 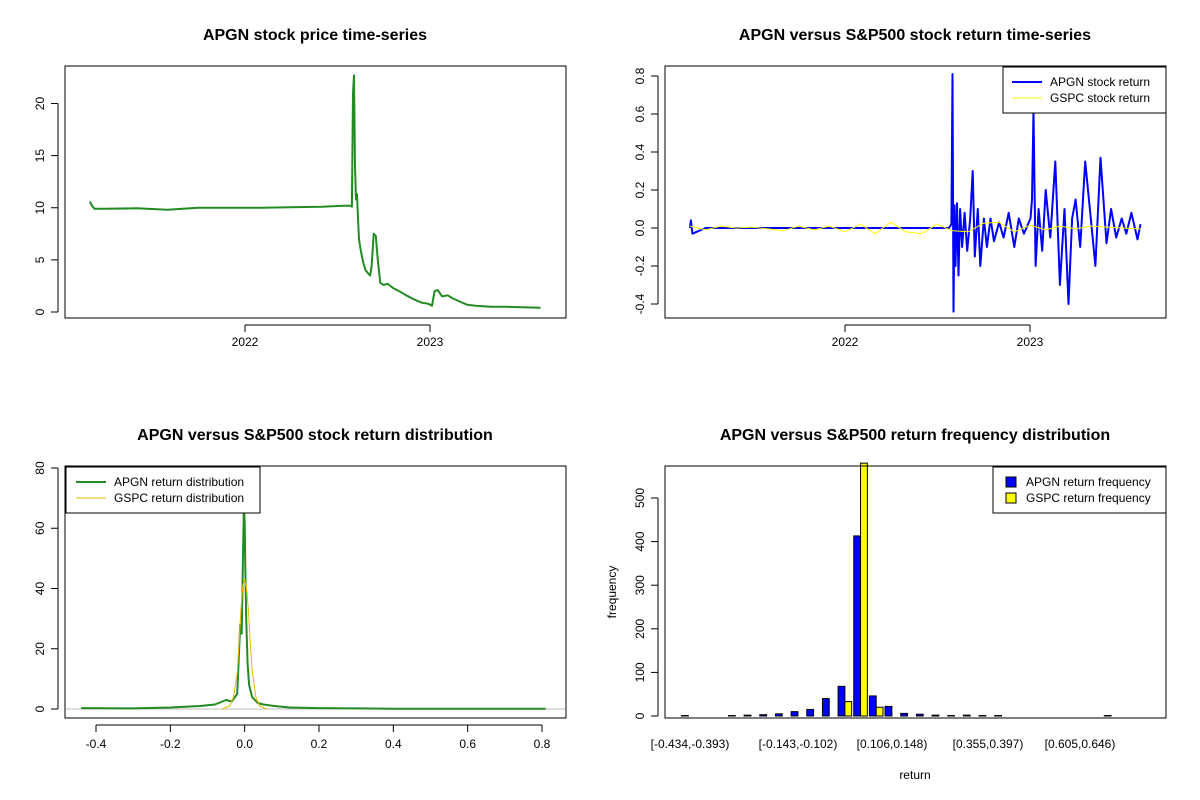 I want to click on y-tick-label: 200, so click(x=640, y=628).